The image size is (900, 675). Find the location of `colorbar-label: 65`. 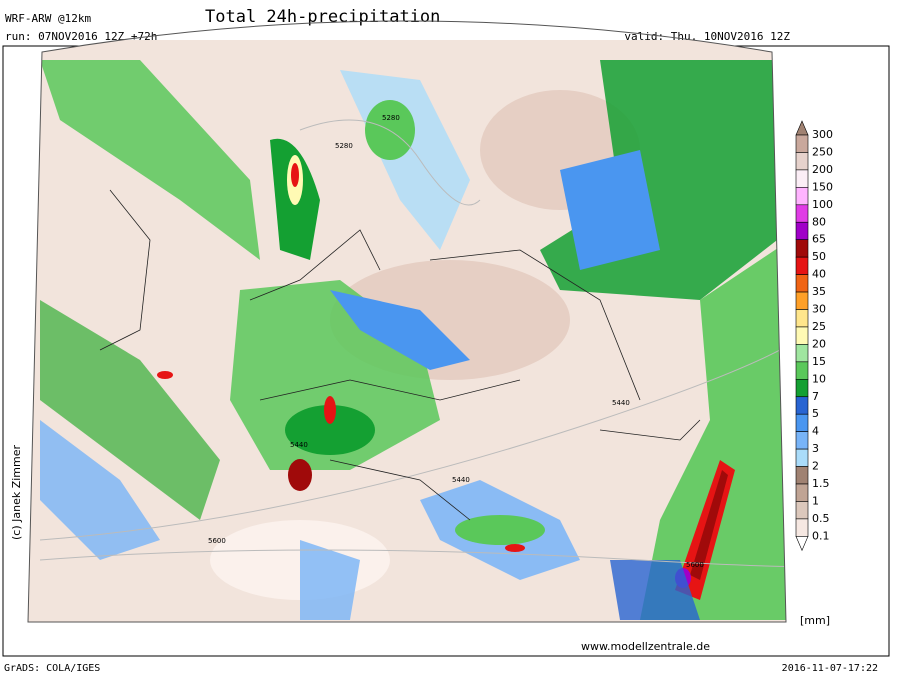

colorbar-label: 65 is located at coordinates (819, 239).